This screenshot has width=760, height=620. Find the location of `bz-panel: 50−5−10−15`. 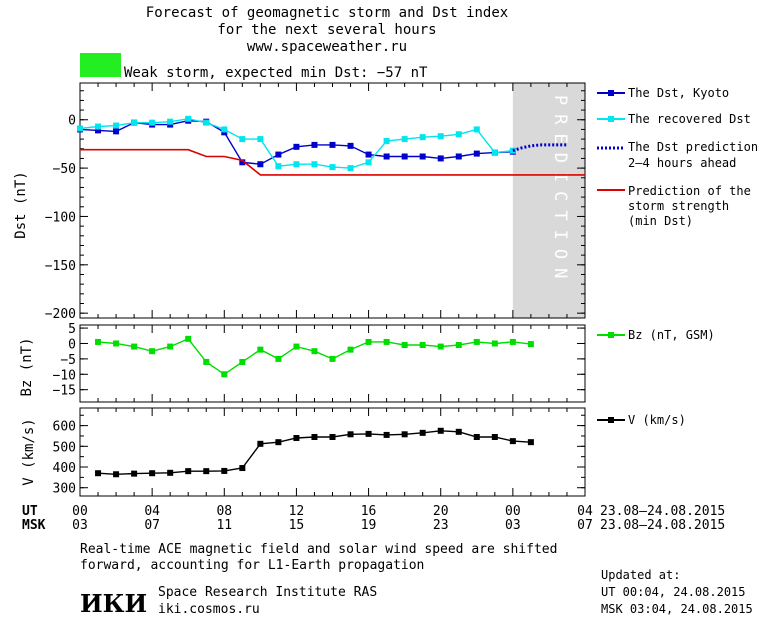

bz-panel: 50−5−10−15 is located at coordinates (319, 362).